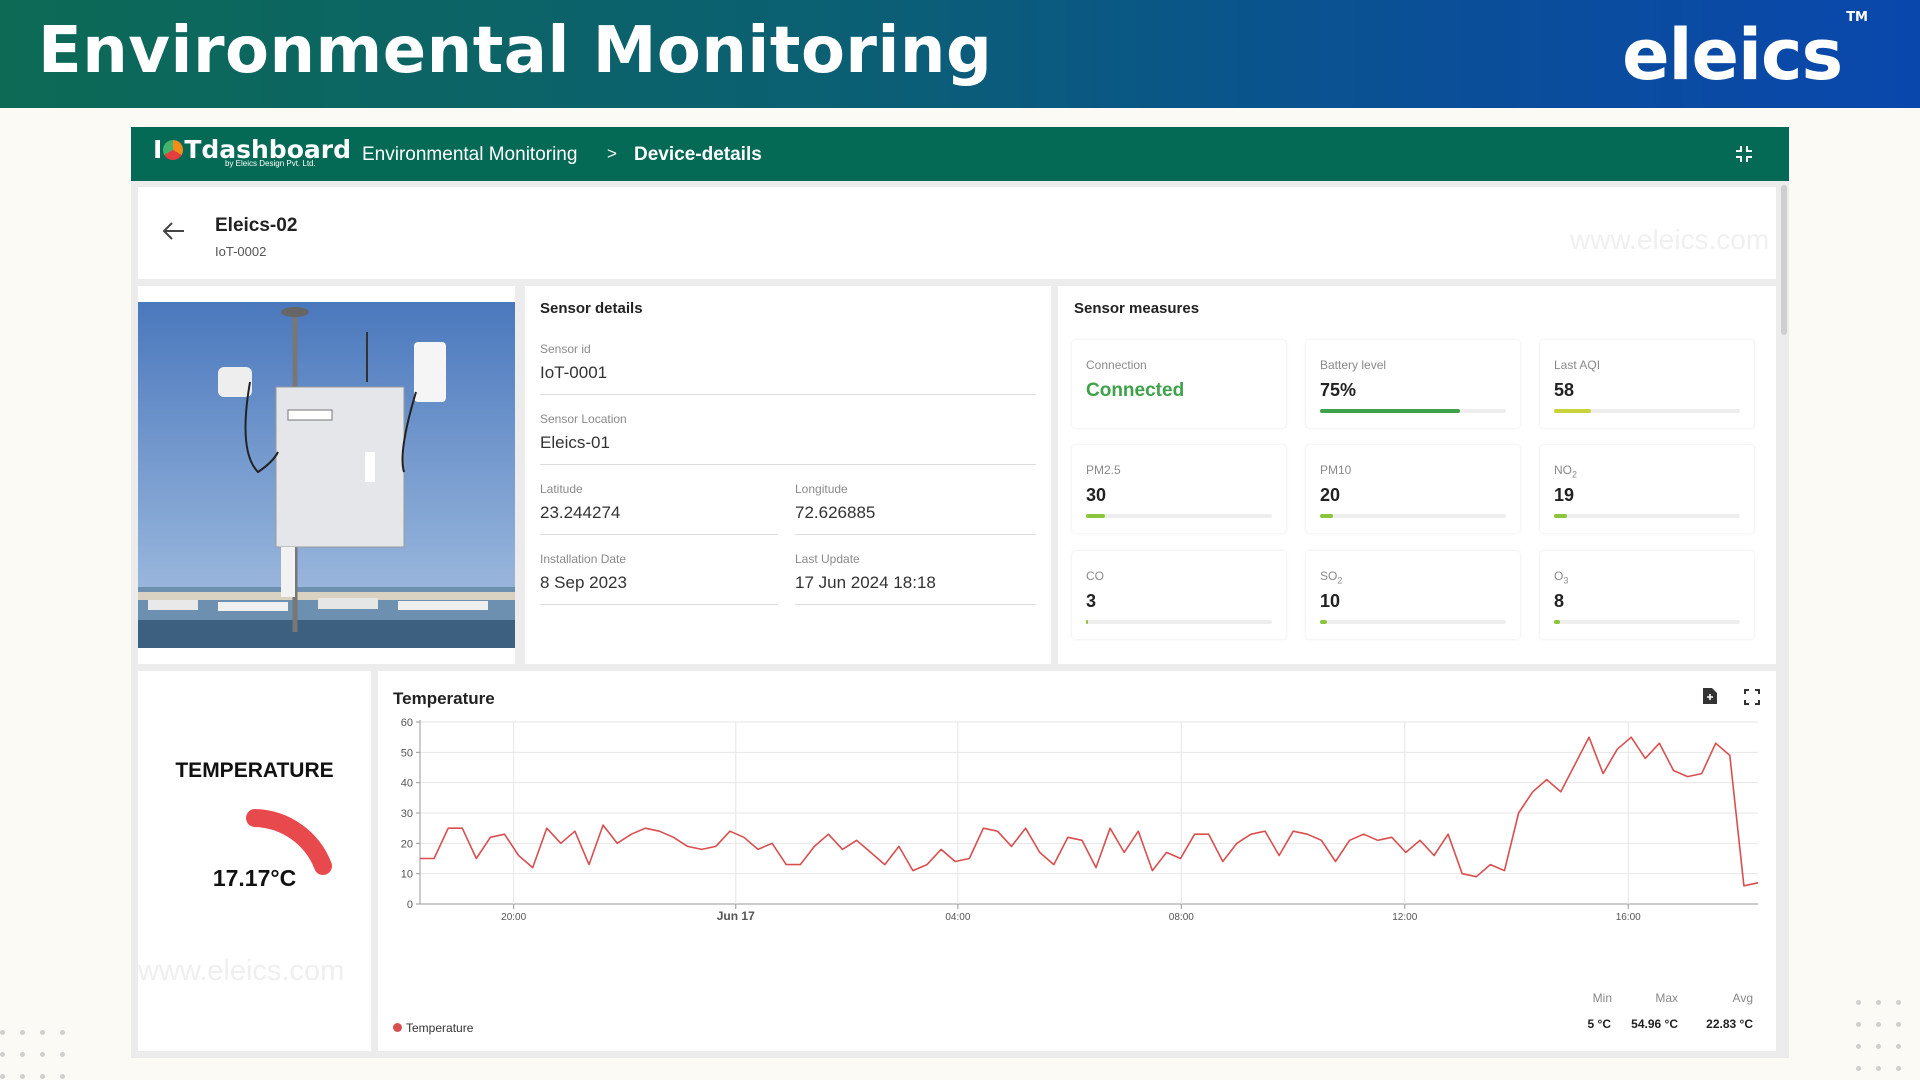 The height and width of the screenshot is (1080, 1920). Describe the element at coordinates (470, 154) in the screenshot. I see `breadcrumb-environmental-monitoring: Environmental Monitoring` at that location.